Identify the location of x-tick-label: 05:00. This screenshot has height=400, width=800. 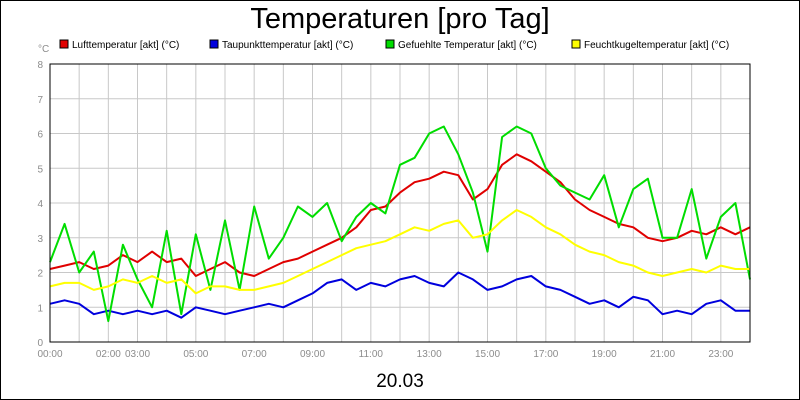
(195, 354).